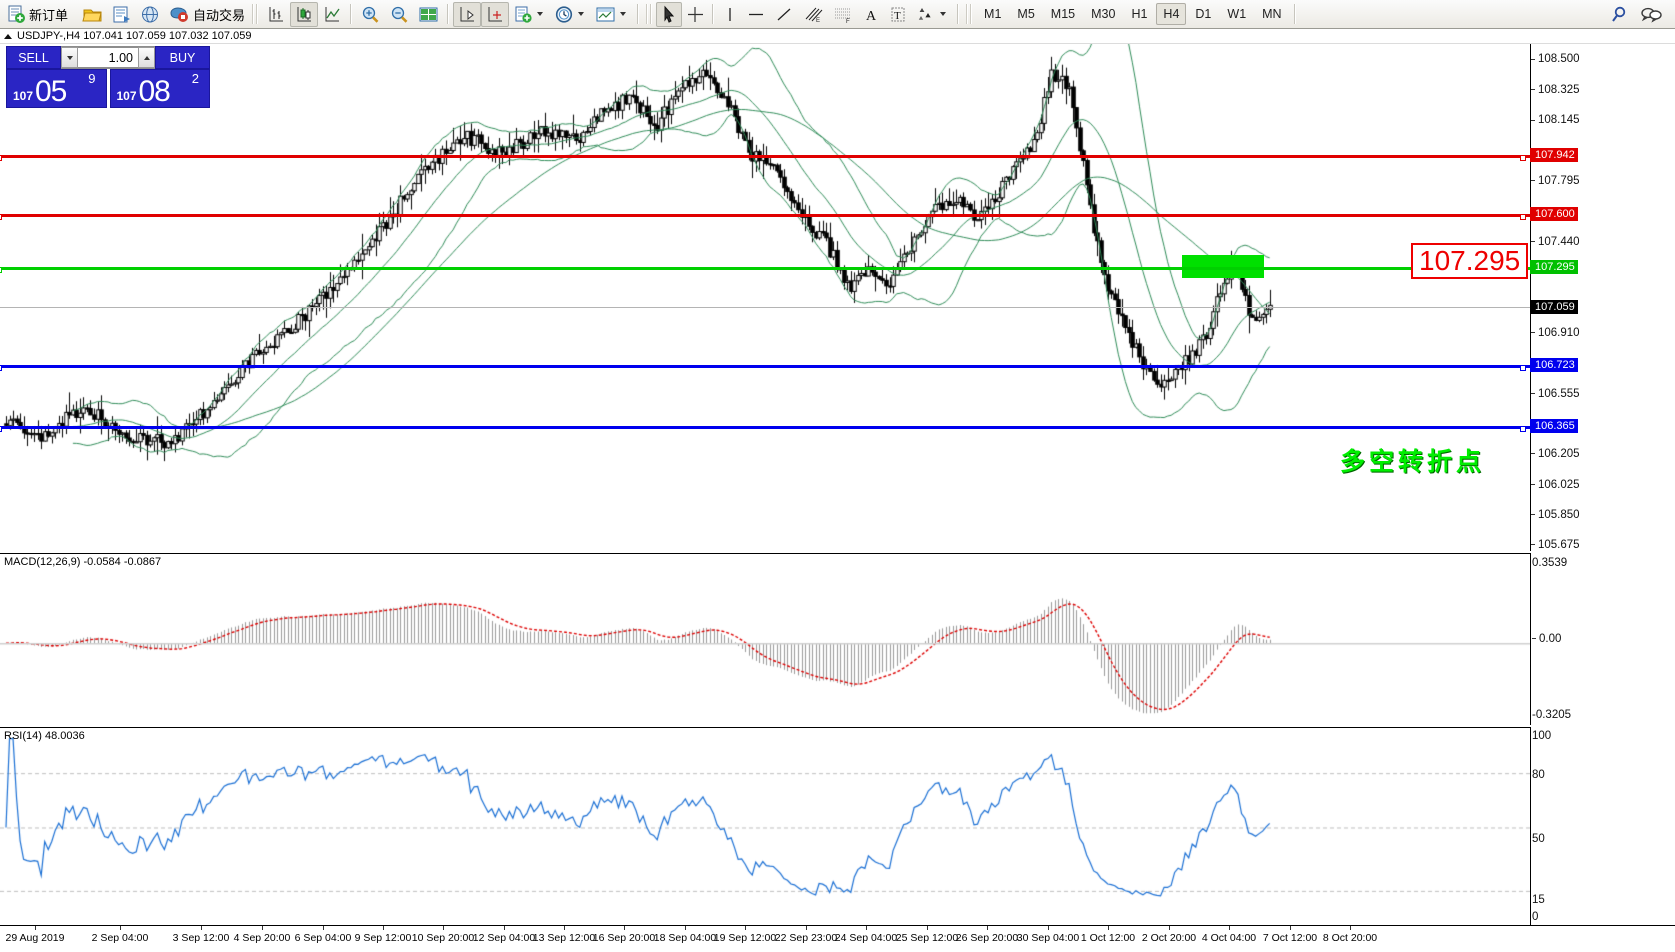 Image resolution: width=1675 pixels, height=952 pixels. I want to click on line-chart-button, so click(332, 14).